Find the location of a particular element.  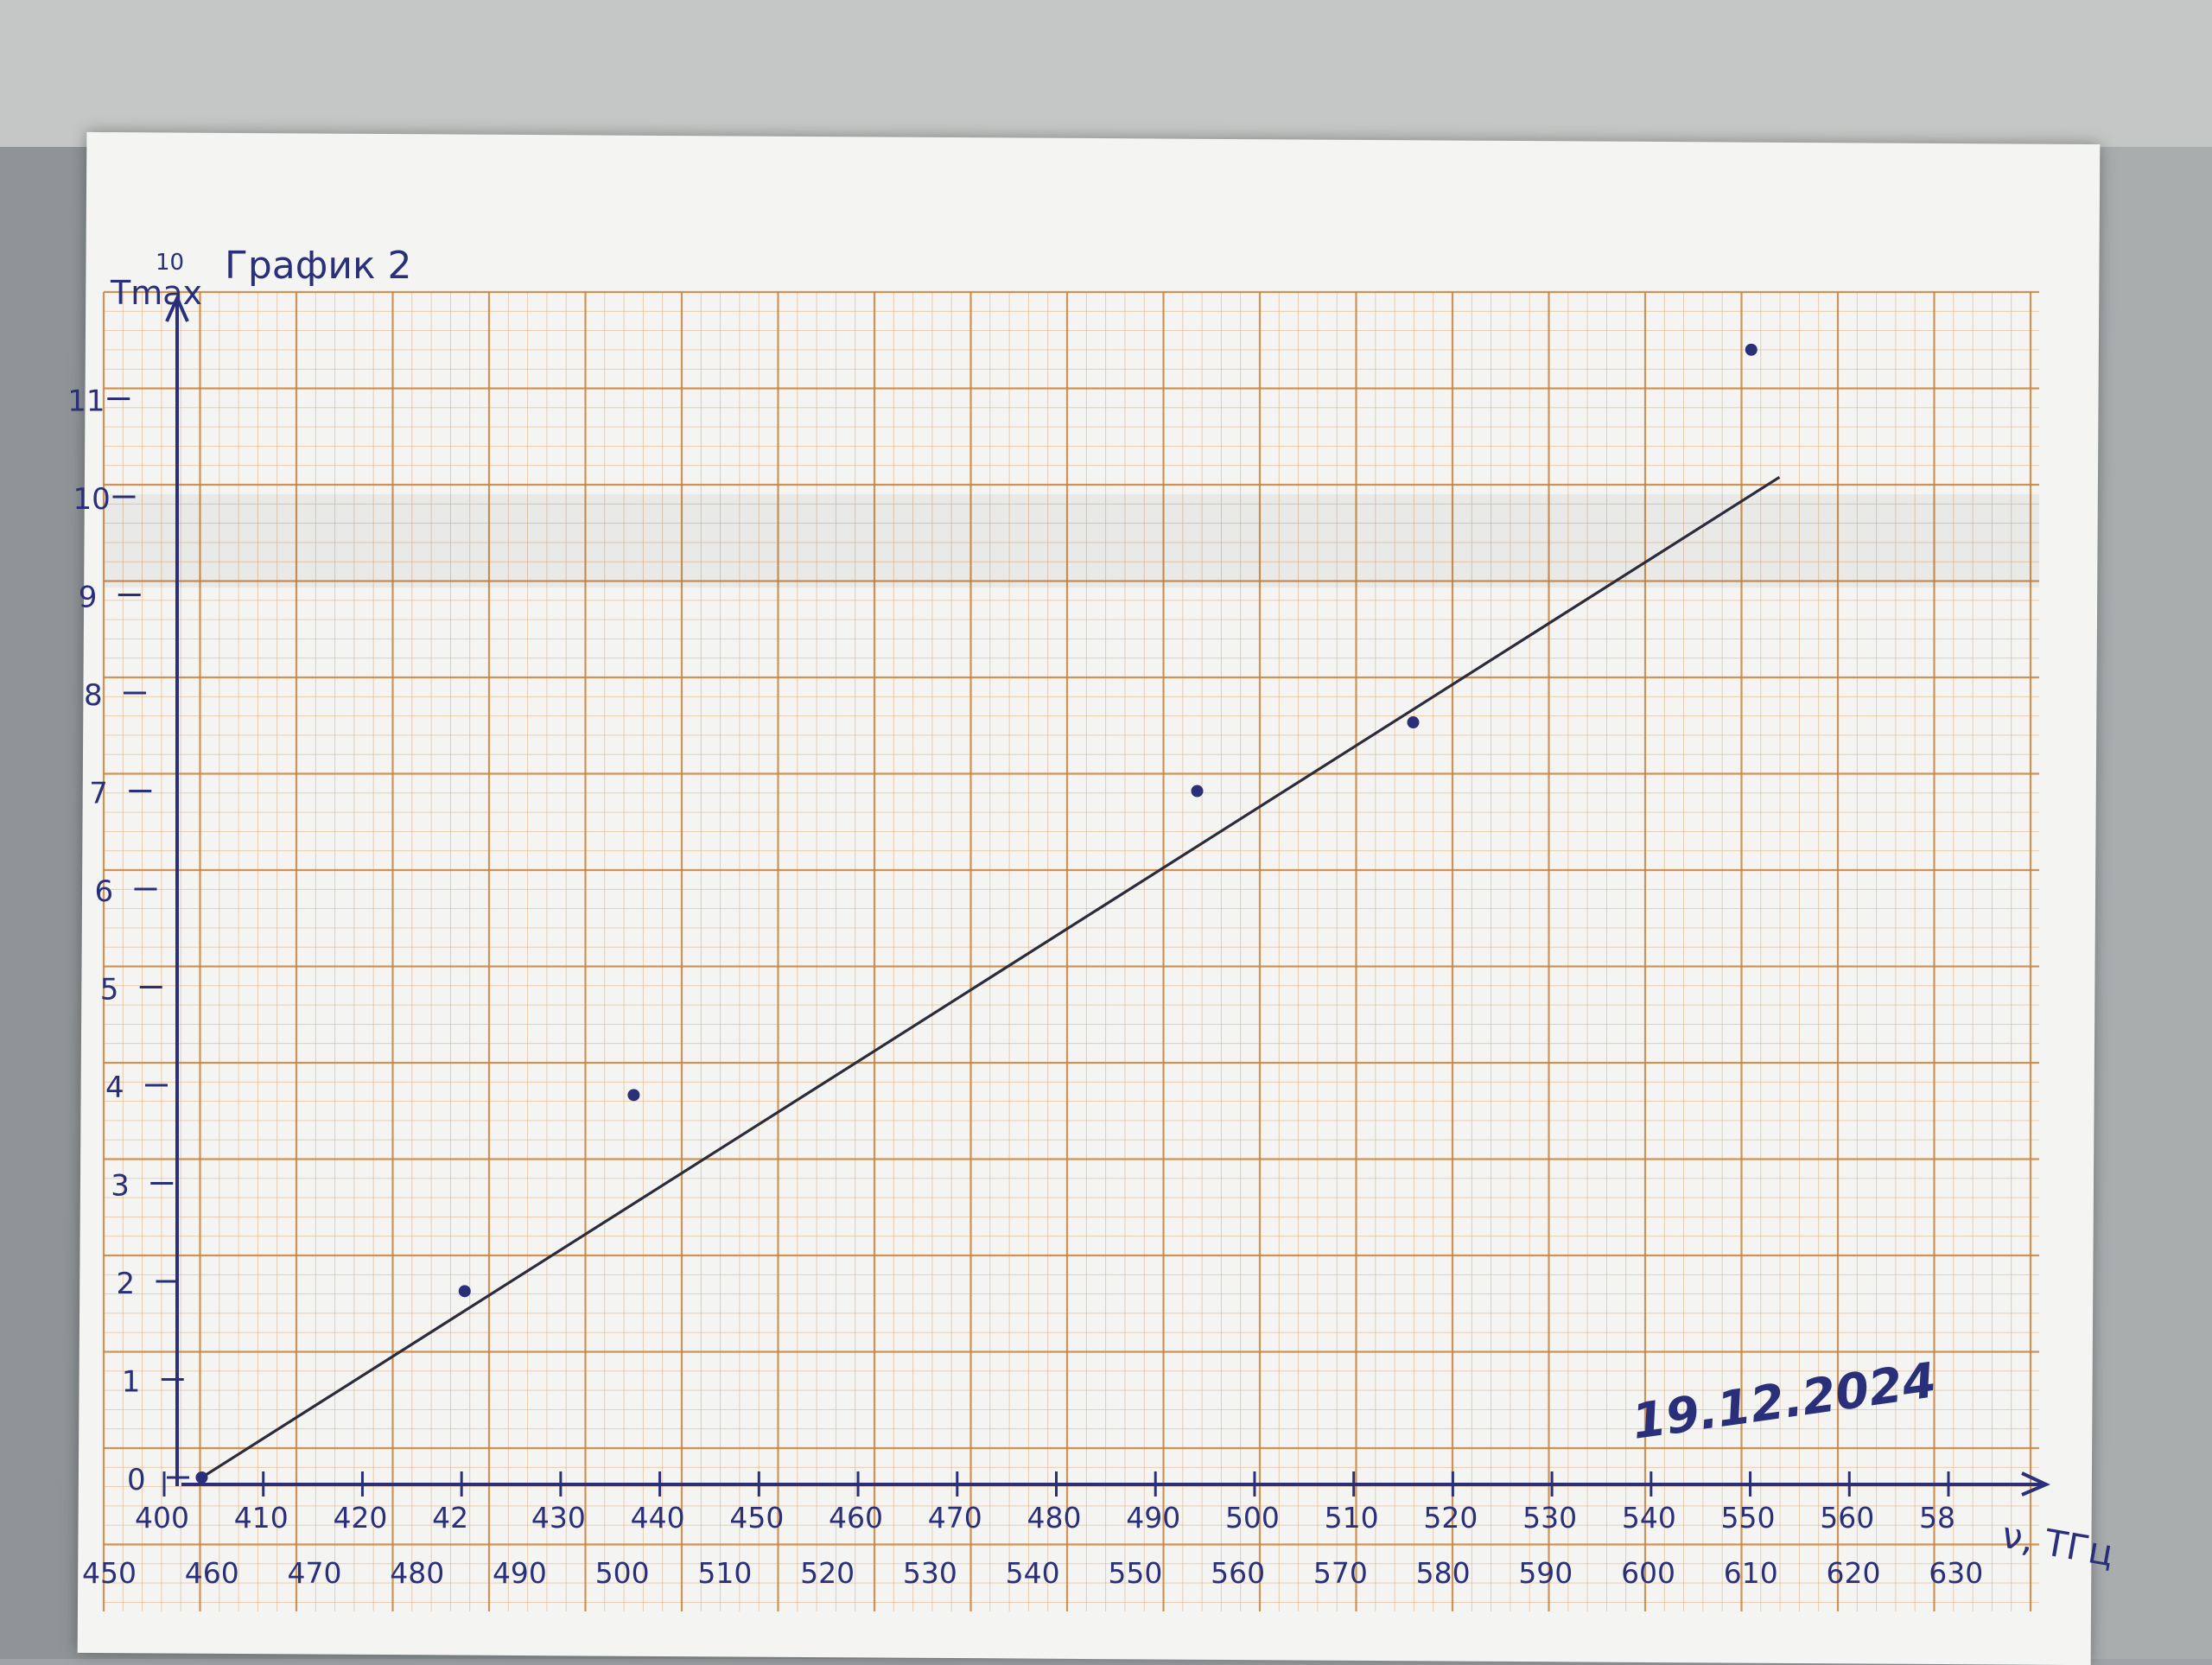

x-tick-label-bottom: 630 is located at coordinates (1956, 1573).